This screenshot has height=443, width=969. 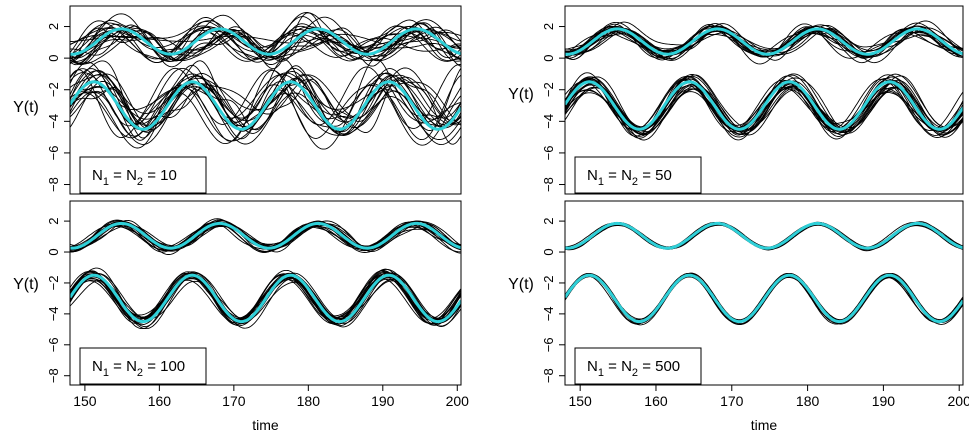 I want to click on legend: N1 = N2 = 100, so click(x=143, y=366).